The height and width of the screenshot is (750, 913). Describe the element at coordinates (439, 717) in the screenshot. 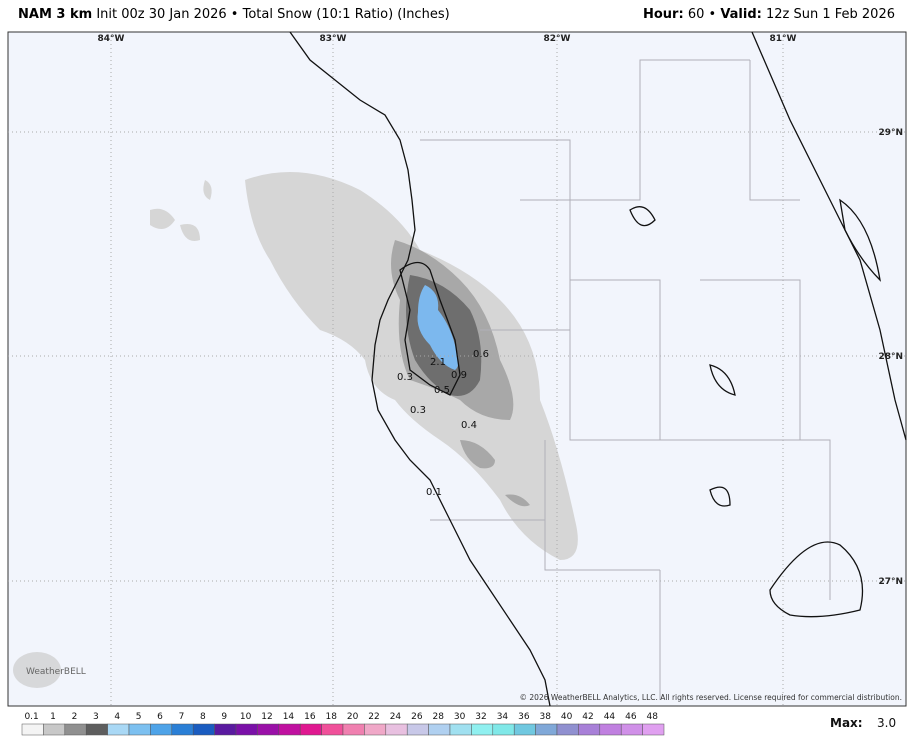

I see `legend-label: 28` at that location.